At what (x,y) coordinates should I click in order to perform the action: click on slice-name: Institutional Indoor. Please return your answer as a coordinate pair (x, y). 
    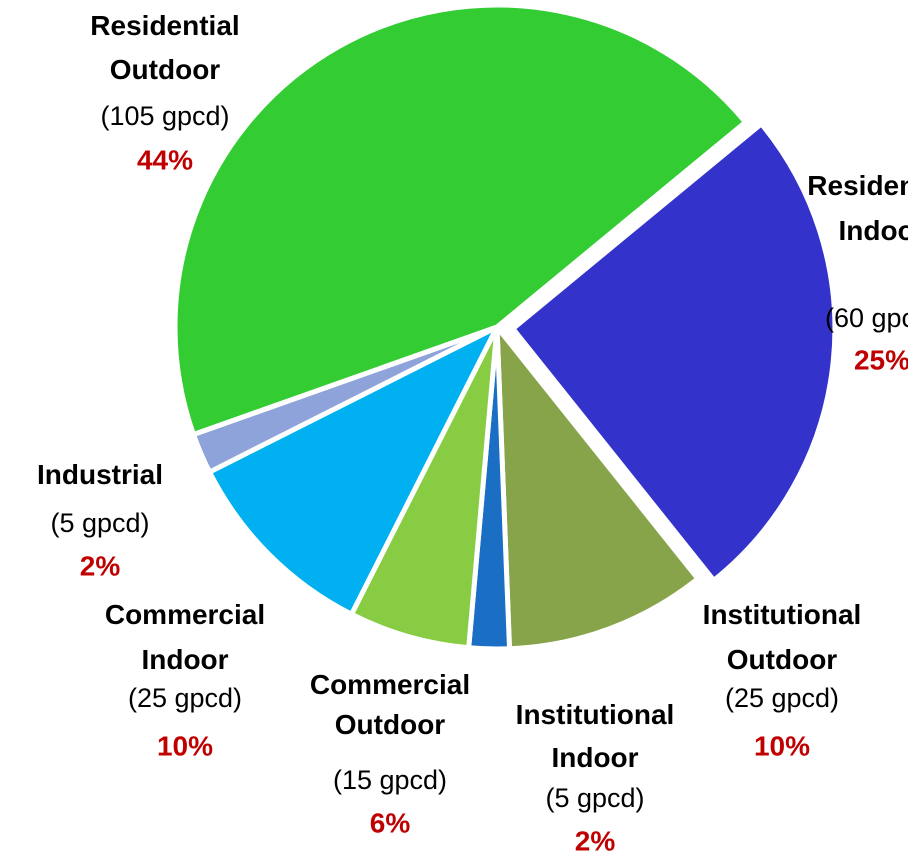
    Looking at the image, I should click on (595, 736).